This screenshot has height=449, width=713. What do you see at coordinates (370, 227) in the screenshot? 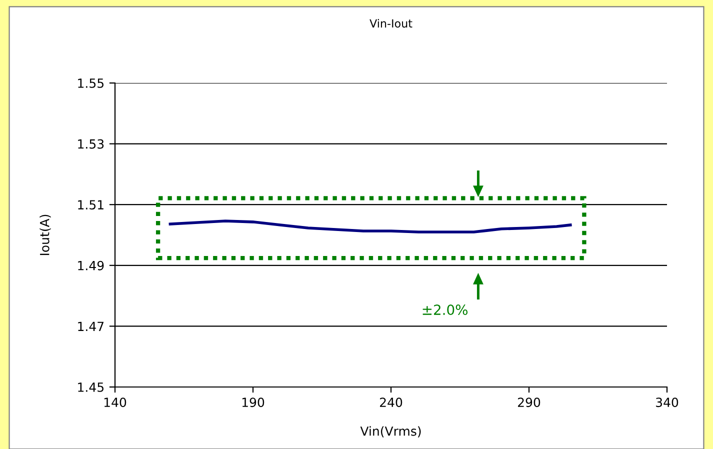
I see `line-series` at bounding box center [370, 227].